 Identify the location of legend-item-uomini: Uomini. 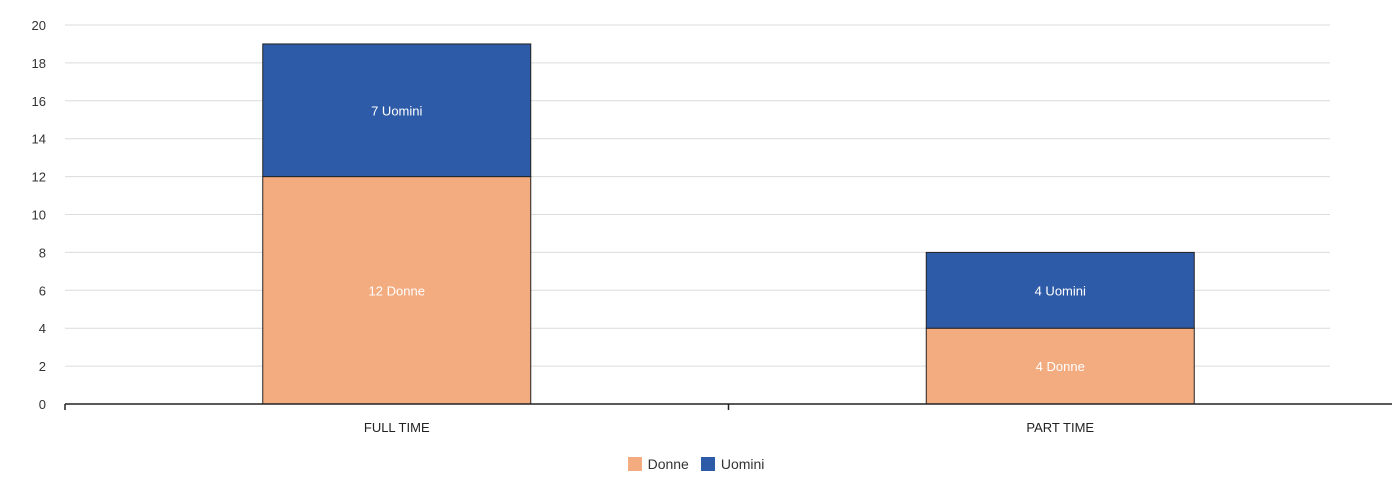
(732, 464).